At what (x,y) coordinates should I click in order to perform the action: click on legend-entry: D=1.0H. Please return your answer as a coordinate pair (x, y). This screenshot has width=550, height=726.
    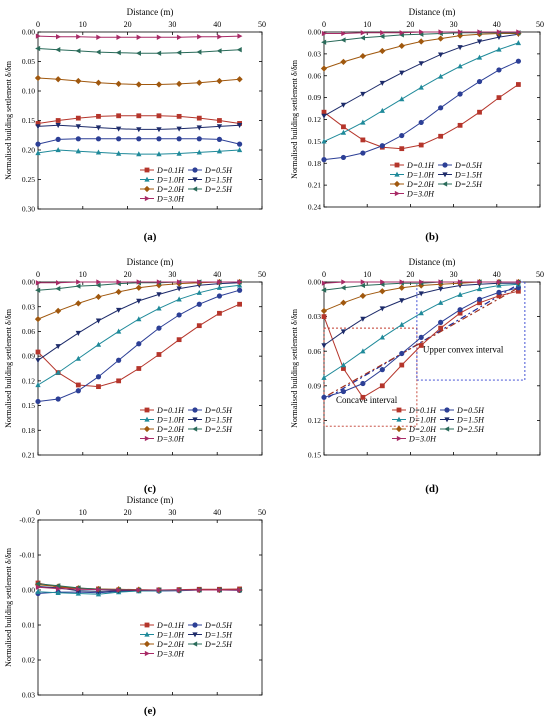
    Looking at the image, I should click on (422, 420).